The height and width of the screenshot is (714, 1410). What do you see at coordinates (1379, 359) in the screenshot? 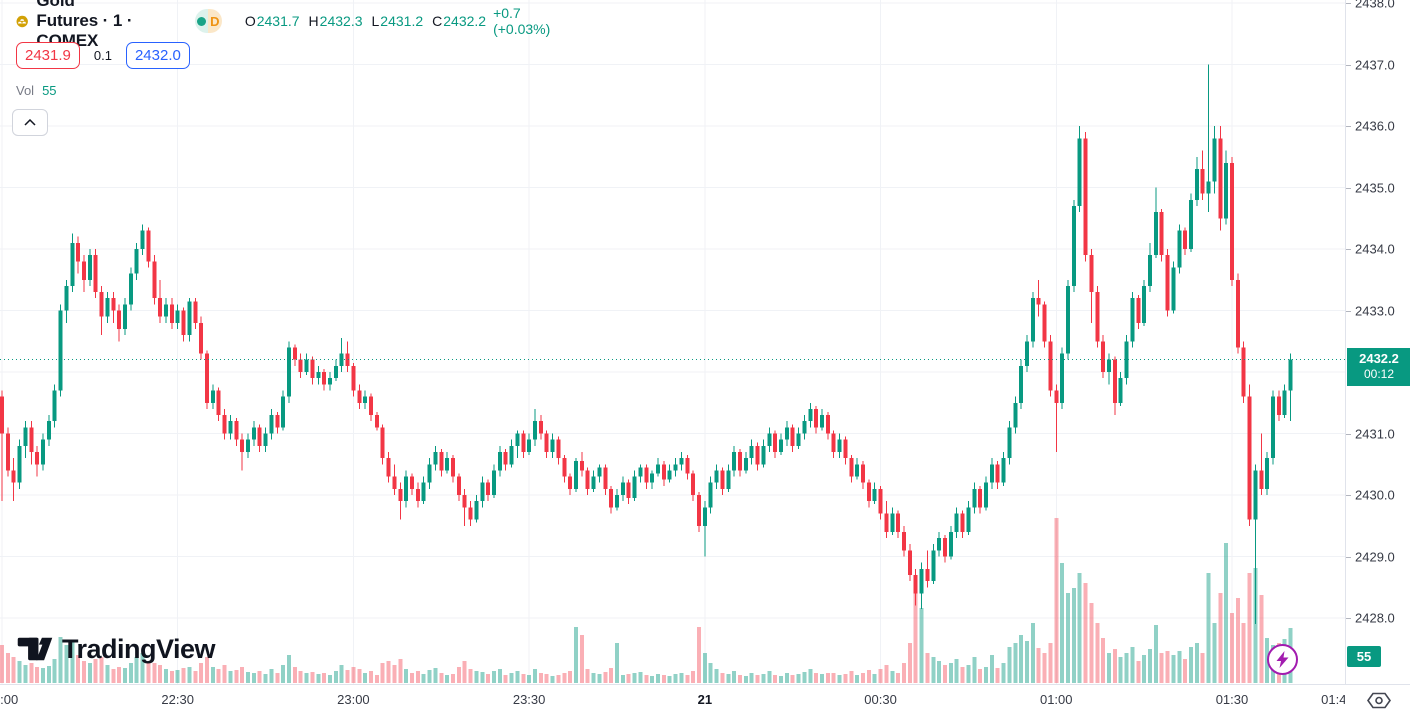
I see `current-price-value: 2432.2` at bounding box center [1379, 359].